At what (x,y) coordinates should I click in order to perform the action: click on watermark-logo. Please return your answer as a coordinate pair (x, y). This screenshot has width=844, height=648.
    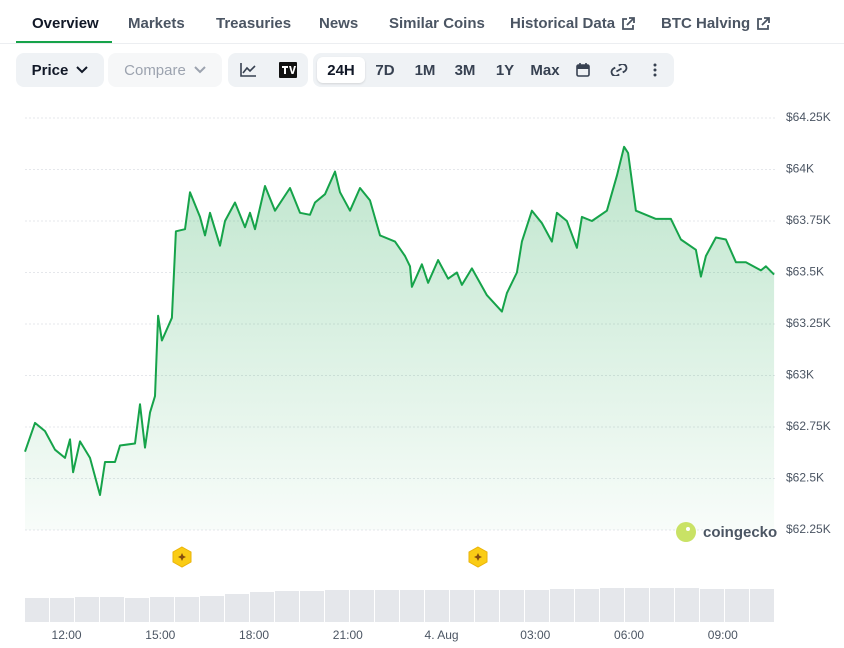
    Looking at the image, I should click on (686, 532).